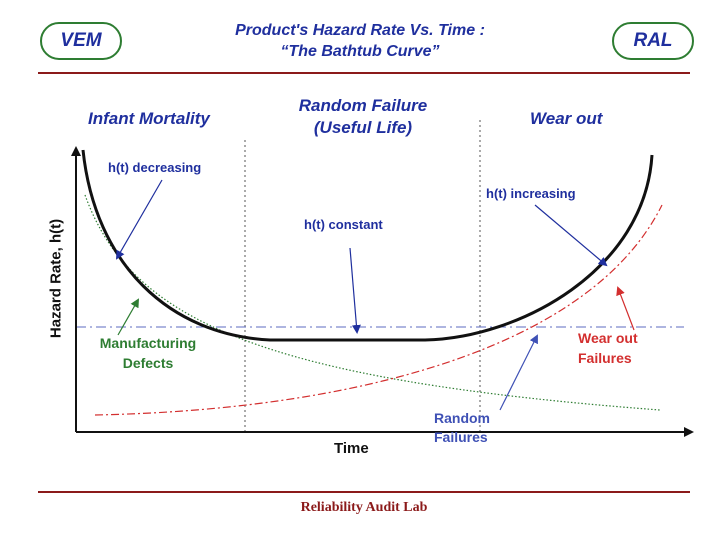  What do you see at coordinates (355, 290) in the screenshot?
I see `constant-pointer` at bounding box center [355, 290].